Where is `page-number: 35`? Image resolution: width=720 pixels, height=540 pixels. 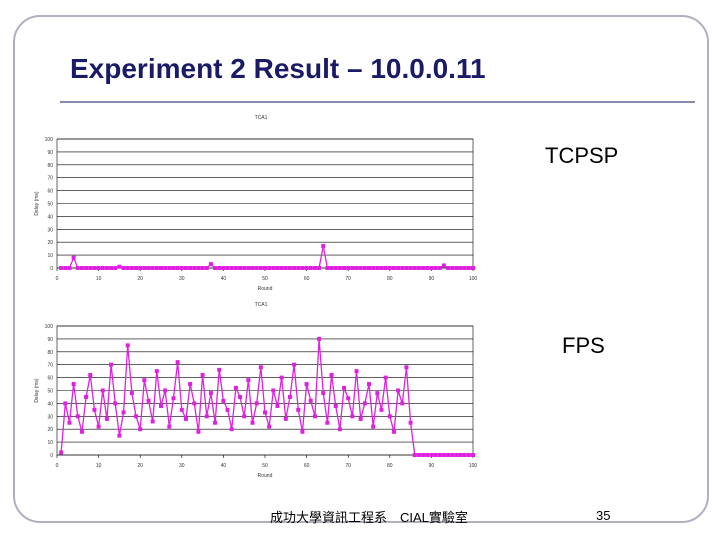
page-number: 35 is located at coordinates (603, 515).